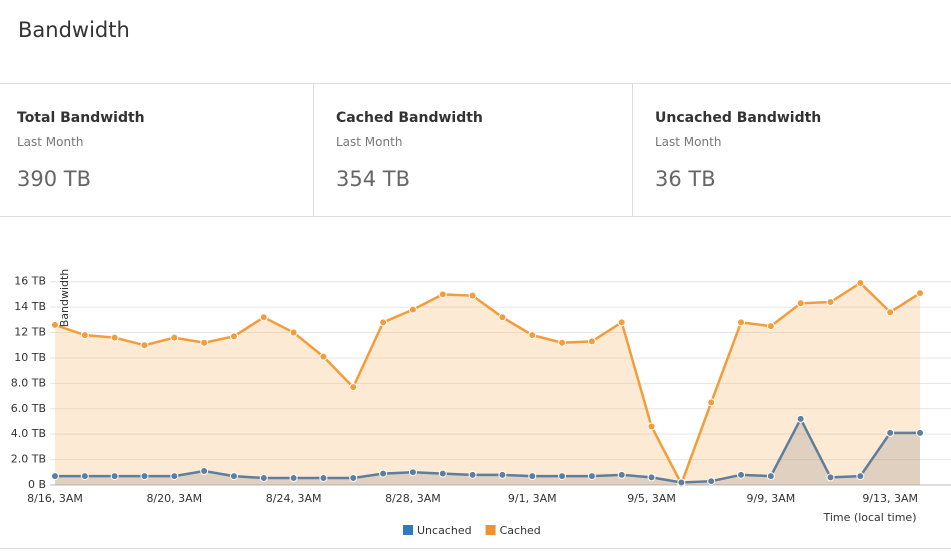 The height and width of the screenshot is (559, 951). Describe the element at coordinates (30, 281) in the screenshot. I see `y-tick-label: 16 TB` at that location.